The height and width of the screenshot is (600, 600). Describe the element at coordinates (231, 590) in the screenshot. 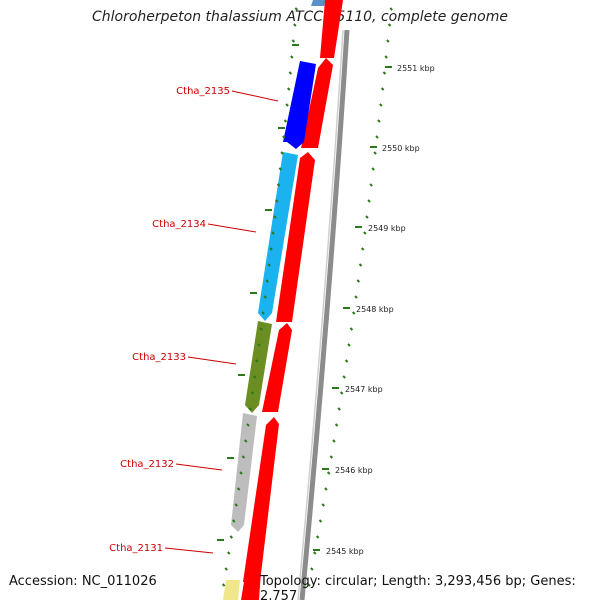

I see `gene-ctha-2131-shape` at that location.